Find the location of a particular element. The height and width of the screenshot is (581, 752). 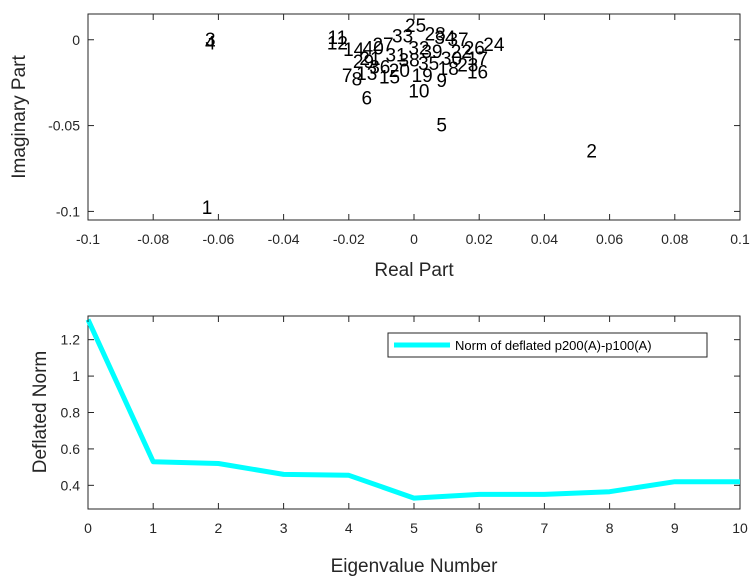

line-x-tick-label: 9 is located at coordinates (675, 528).